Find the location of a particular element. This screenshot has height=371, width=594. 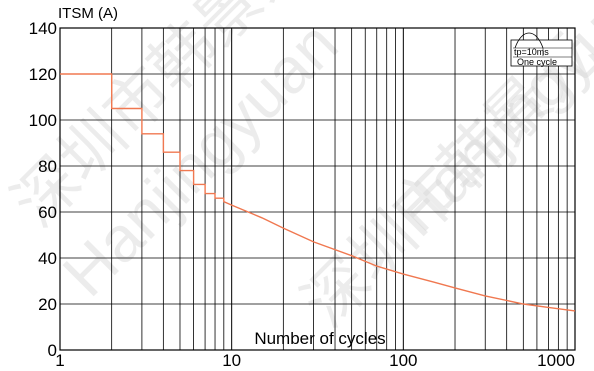

y-axis-ticks: 0 20 40 60 80 100 120 140 is located at coordinates (43, 189).